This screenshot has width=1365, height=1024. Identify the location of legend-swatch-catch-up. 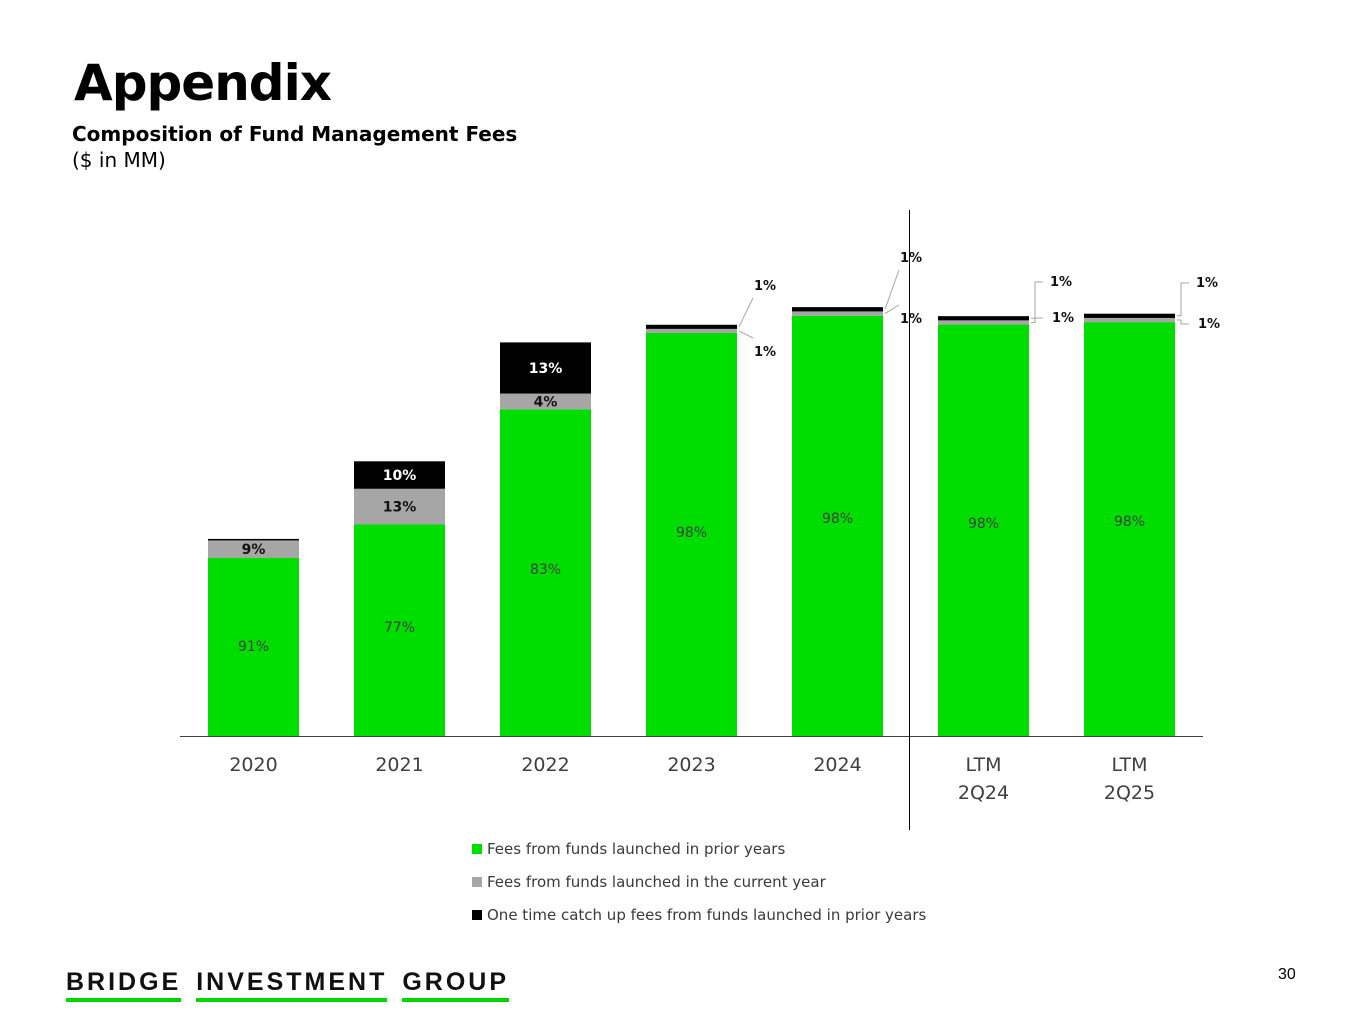
(477, 914).